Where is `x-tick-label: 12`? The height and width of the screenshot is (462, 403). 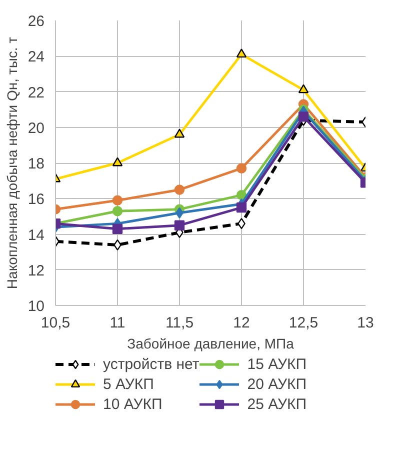 x-tick-label: 12 is located at coordinates (241, 323).